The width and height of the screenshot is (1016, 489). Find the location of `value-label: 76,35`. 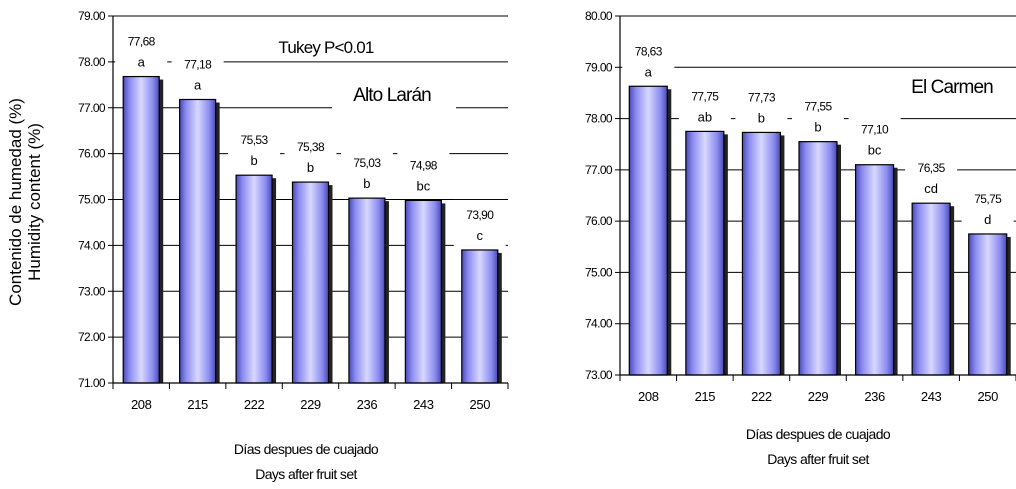

value-label: 76,35 is located at coordinates (932, 168).